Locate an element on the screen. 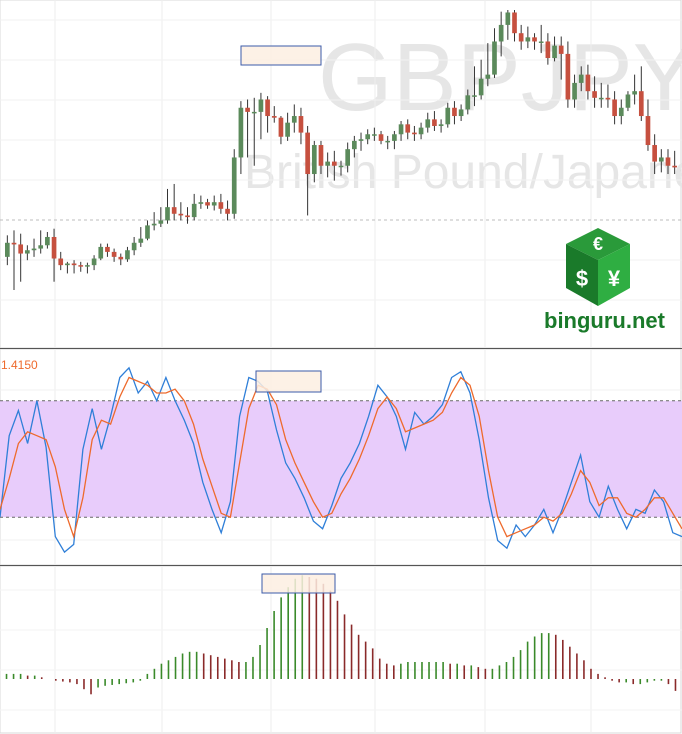 Image resolution: width=682 pixels, height=734 pixels. cube-left-face is located at coordinates (582, 275).